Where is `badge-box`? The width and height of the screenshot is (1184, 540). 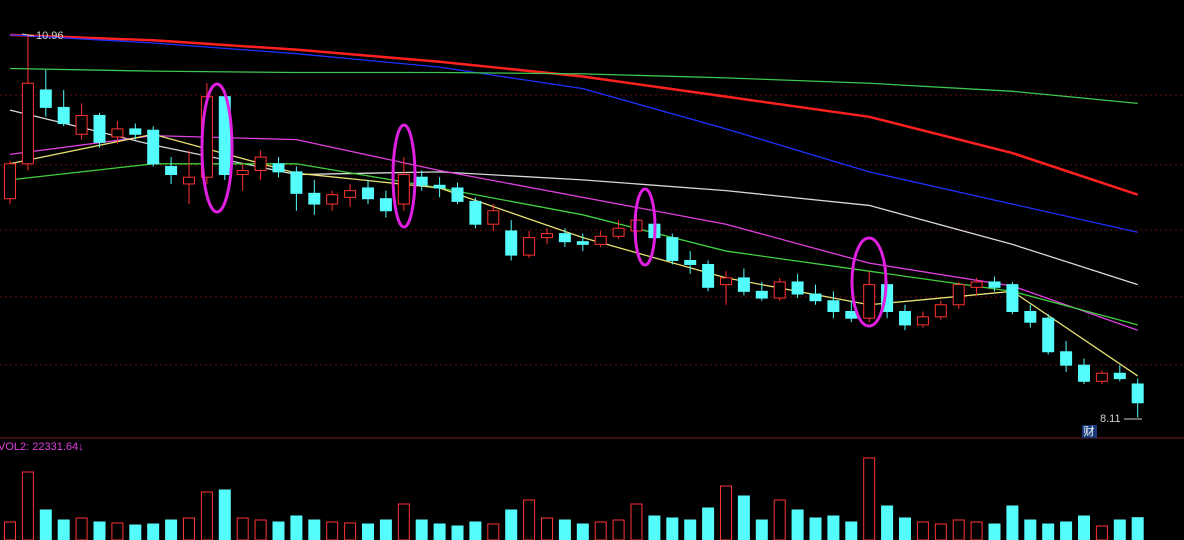
badge-box is located at coordinates (1089, 431).